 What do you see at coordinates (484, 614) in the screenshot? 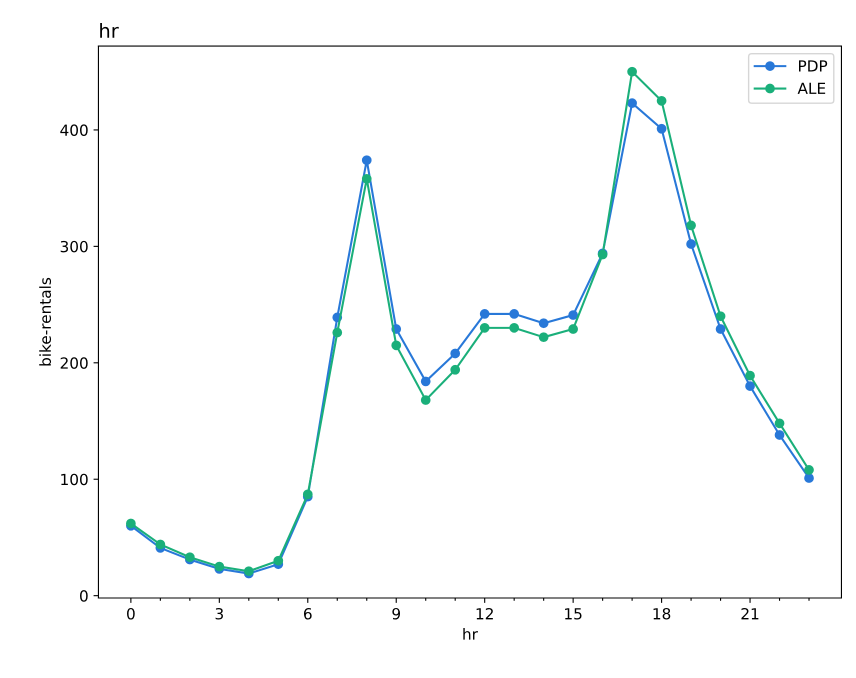
I see `x-tick-label: 12` at bounding box center [484, 614].